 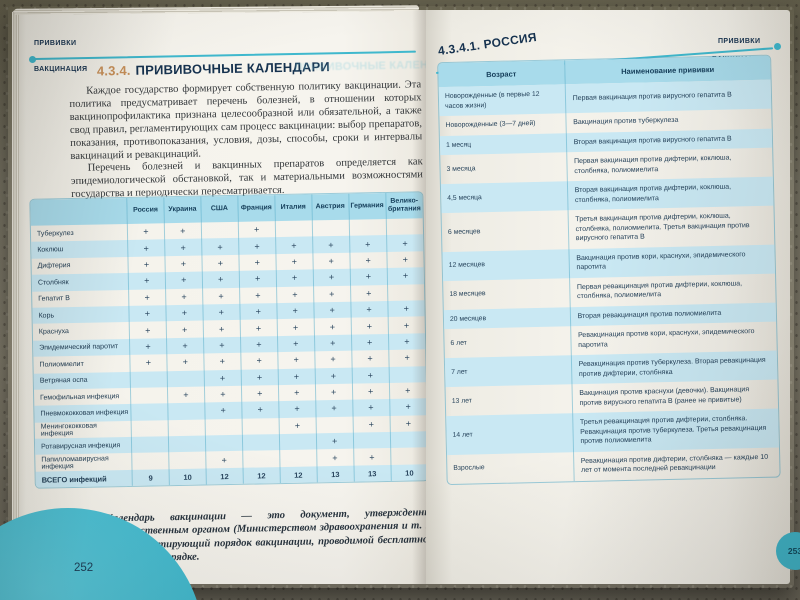 What do you see at coordinates (82, 380) in the screenshot?
I see `table-row-label: Ветряная оспа` at bounding box center [82, 380].